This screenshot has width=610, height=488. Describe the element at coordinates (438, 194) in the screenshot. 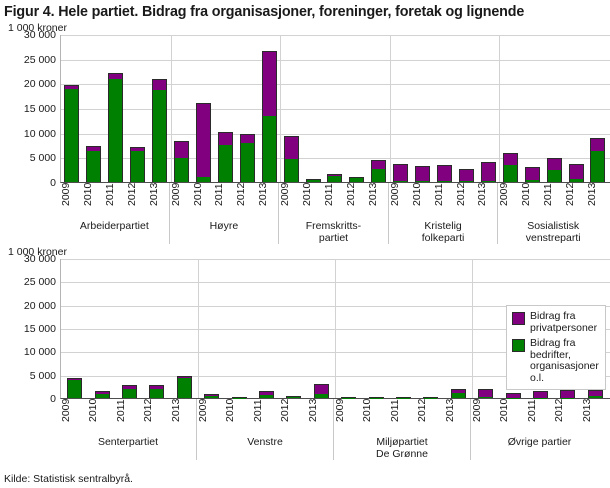

I see `x-tick-year: 2011` at that location.